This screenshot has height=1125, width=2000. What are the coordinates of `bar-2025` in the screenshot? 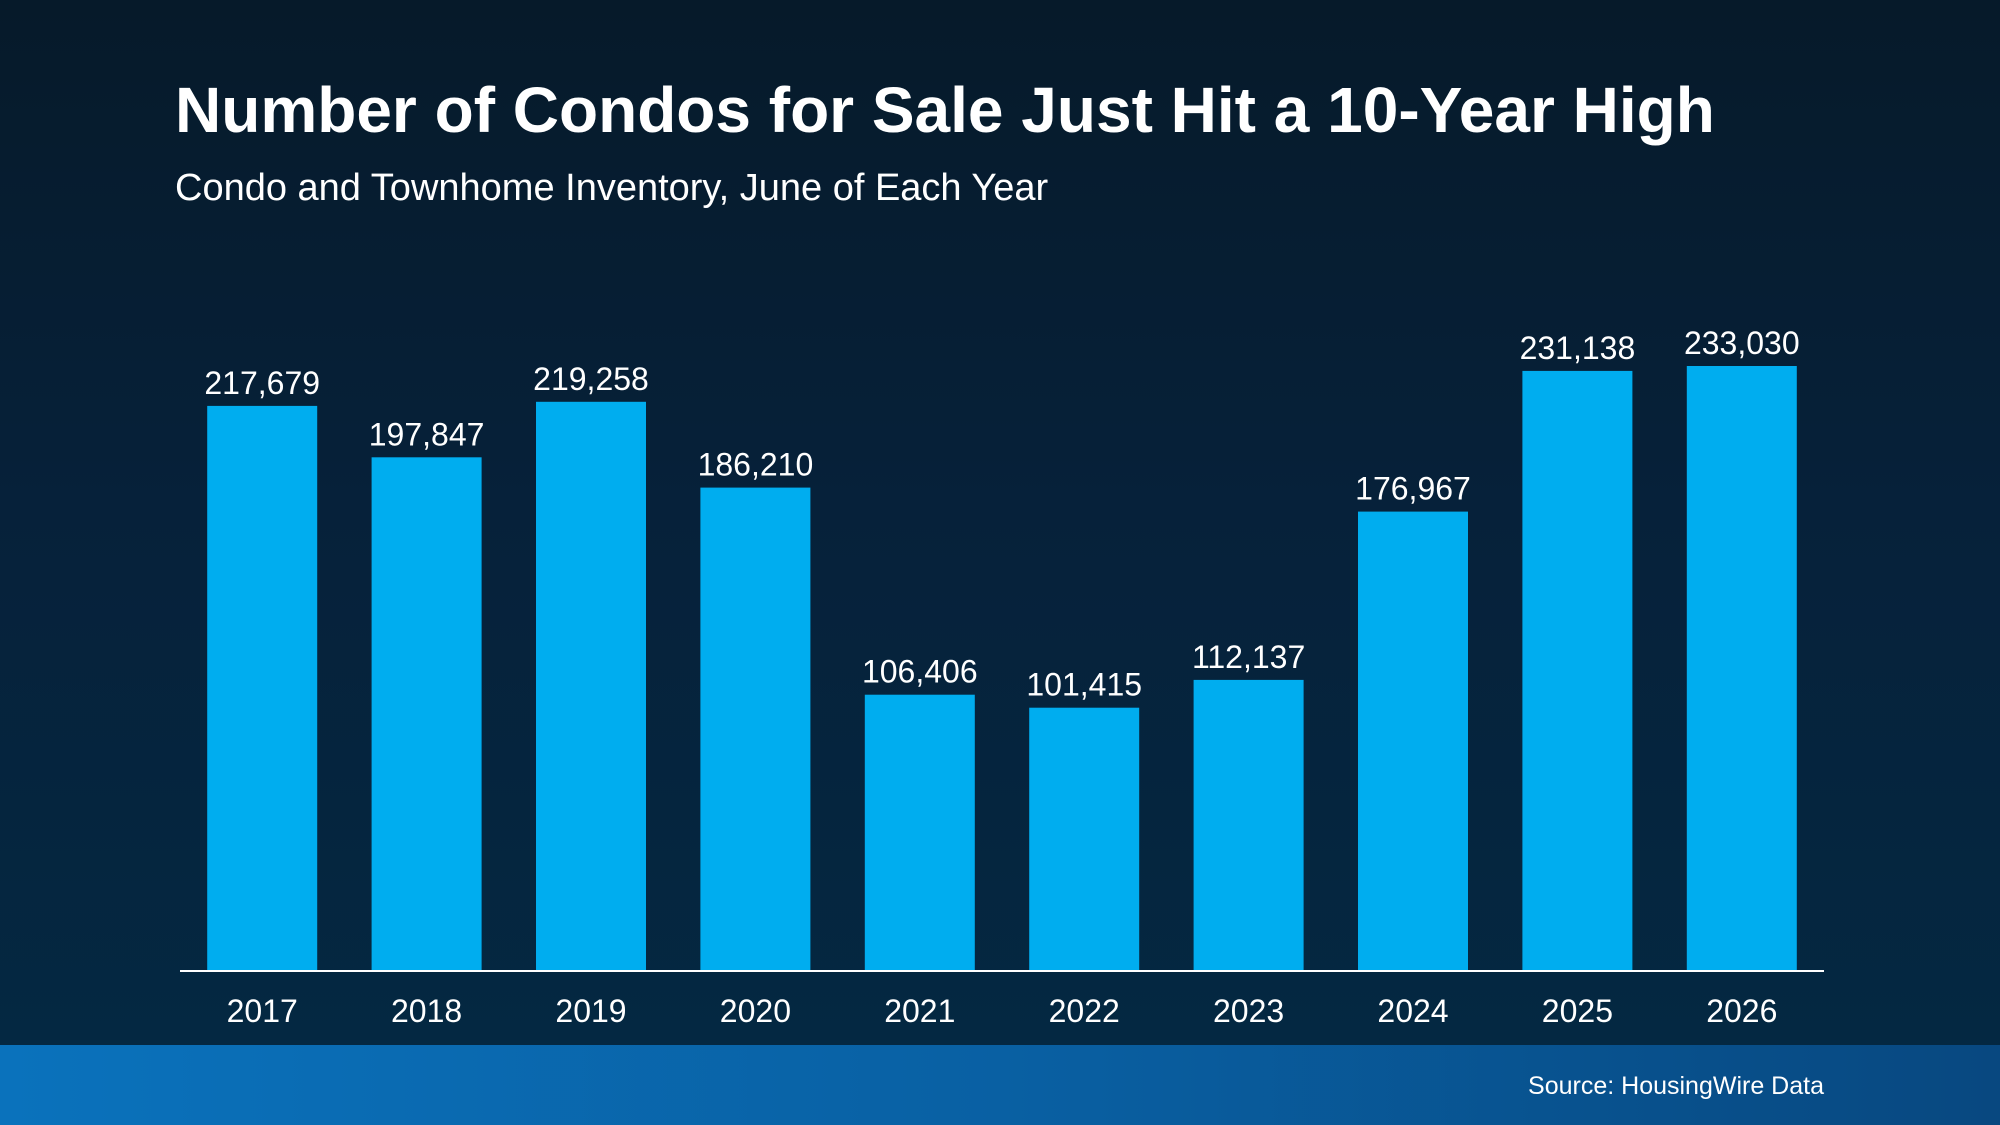 It's located at (1577, 670).